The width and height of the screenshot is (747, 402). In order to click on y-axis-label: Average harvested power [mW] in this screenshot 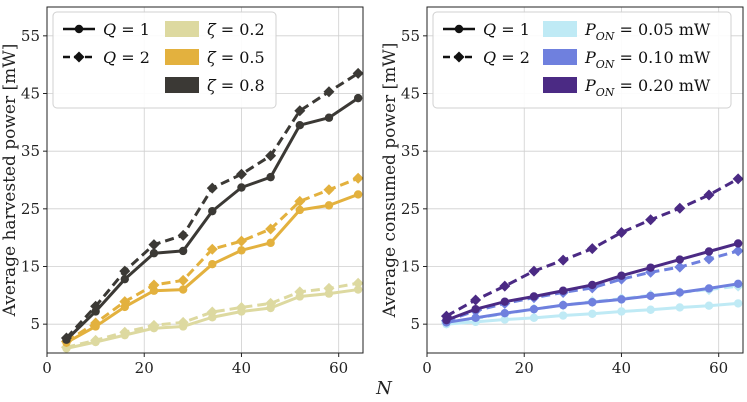, I will do `click(10, 181)`.